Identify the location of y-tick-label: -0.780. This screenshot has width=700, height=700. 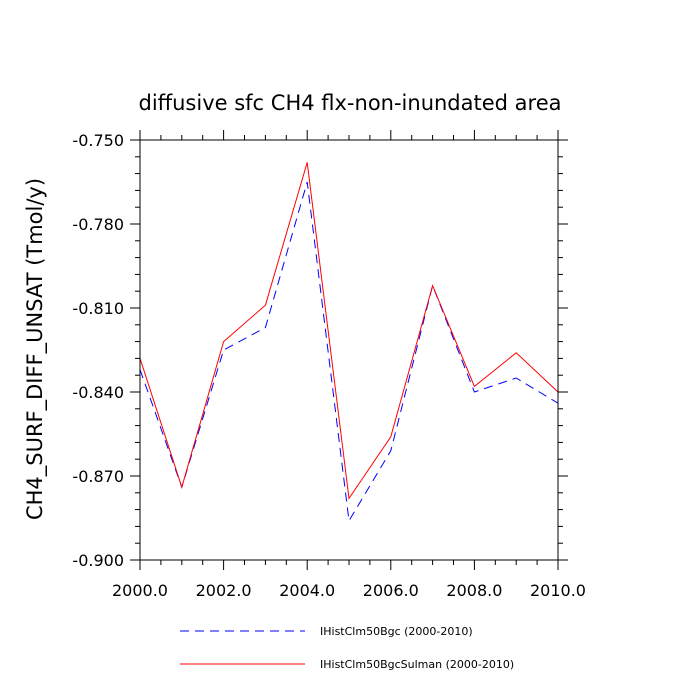
(98, 224).